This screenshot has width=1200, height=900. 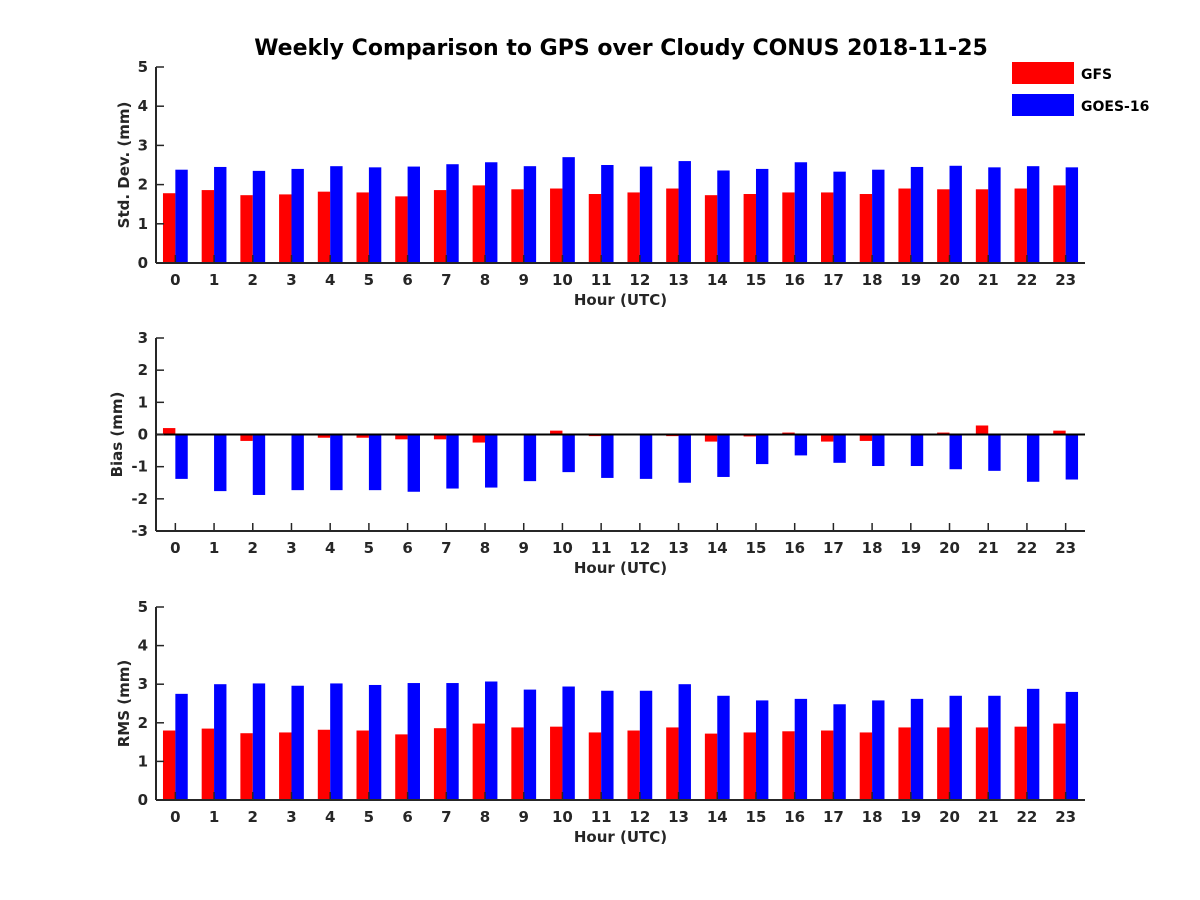 What do you see at coordinates (872, 280) in the screenshot?
I see `x-tick-label: 18` at bounding box center [872, 280].